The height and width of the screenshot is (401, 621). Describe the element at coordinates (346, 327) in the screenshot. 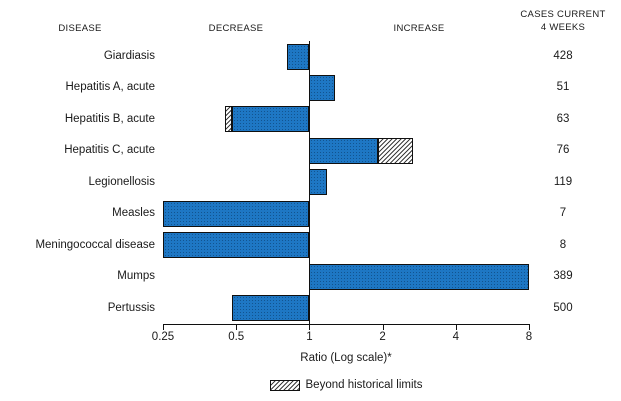

I see `x-axis` at that location.